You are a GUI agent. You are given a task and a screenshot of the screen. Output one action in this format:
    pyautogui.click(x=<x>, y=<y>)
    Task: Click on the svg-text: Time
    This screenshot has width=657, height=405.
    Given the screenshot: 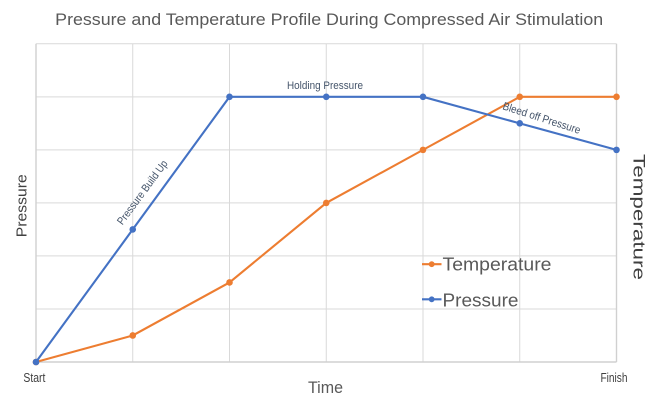 What is the action you would take?
    pyautogui.click(x=325, y=388)
    